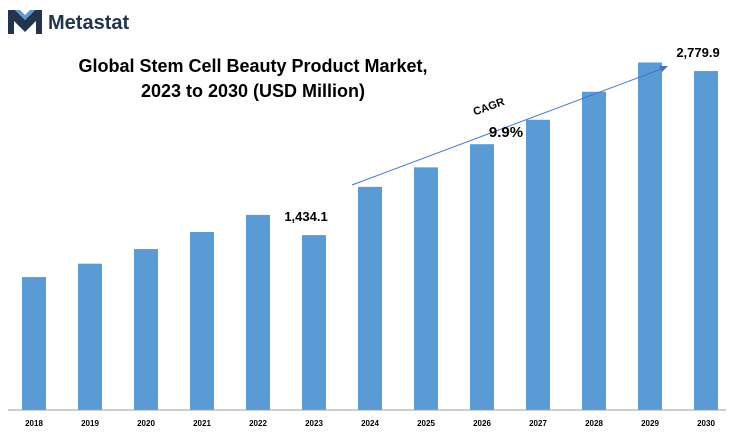 This screenshot has width=732, height=432. I want to click on bar-2024, so click(370, 298).